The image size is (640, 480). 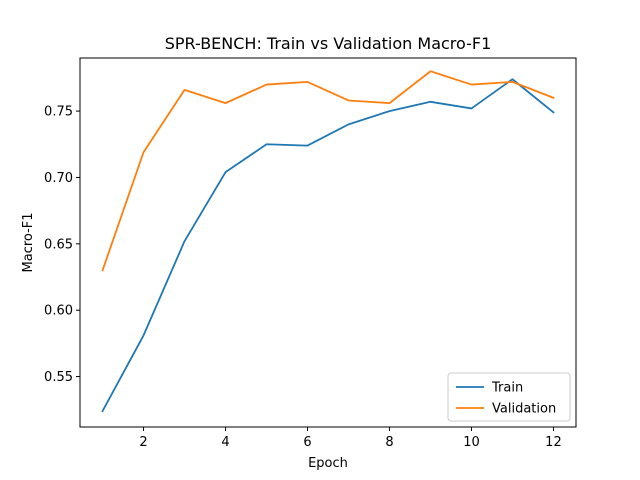 I want to click on y-axis-label: Macro-F1, so click(x=28, y=242).